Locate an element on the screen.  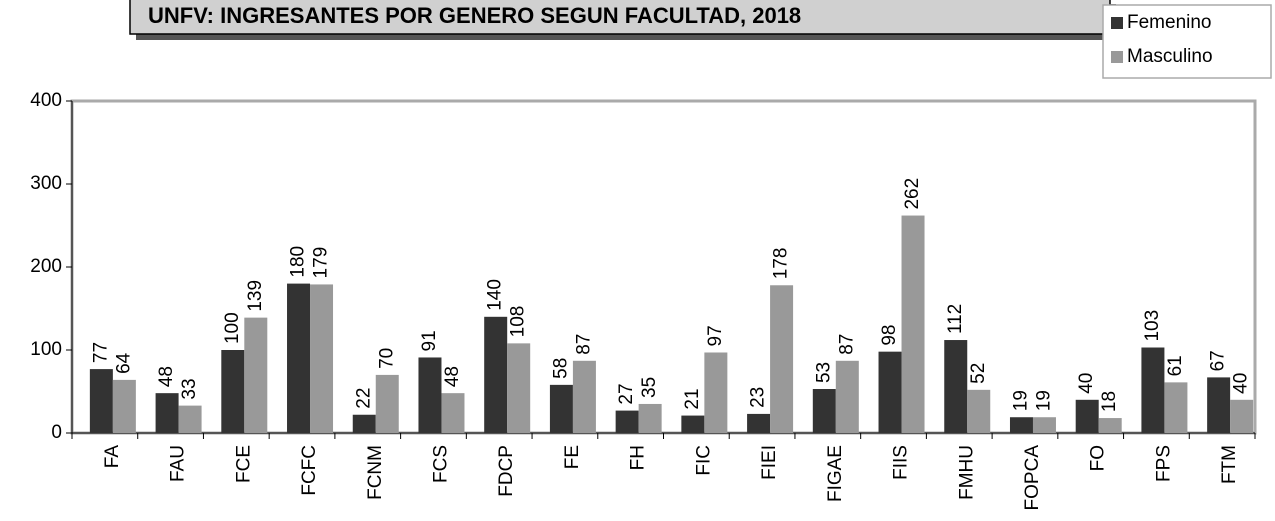
y-tick-label: 100 is located at coordinates (46, 349).